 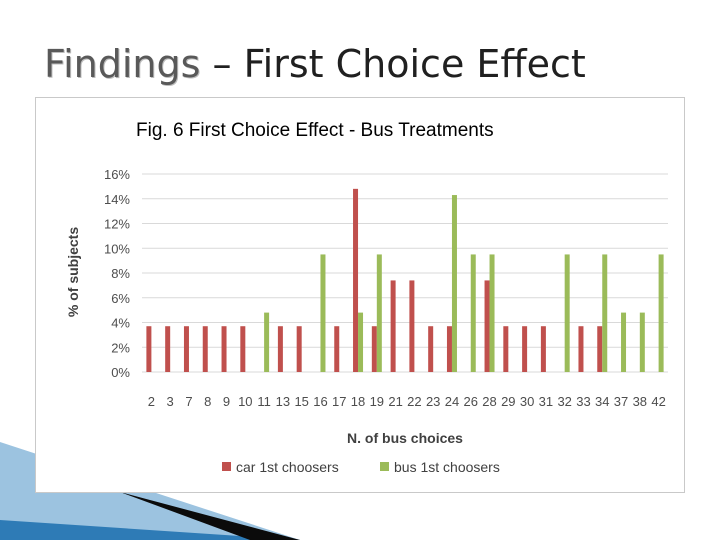 I want to click on x-tick-label: 28, so click(x=489, y=401).